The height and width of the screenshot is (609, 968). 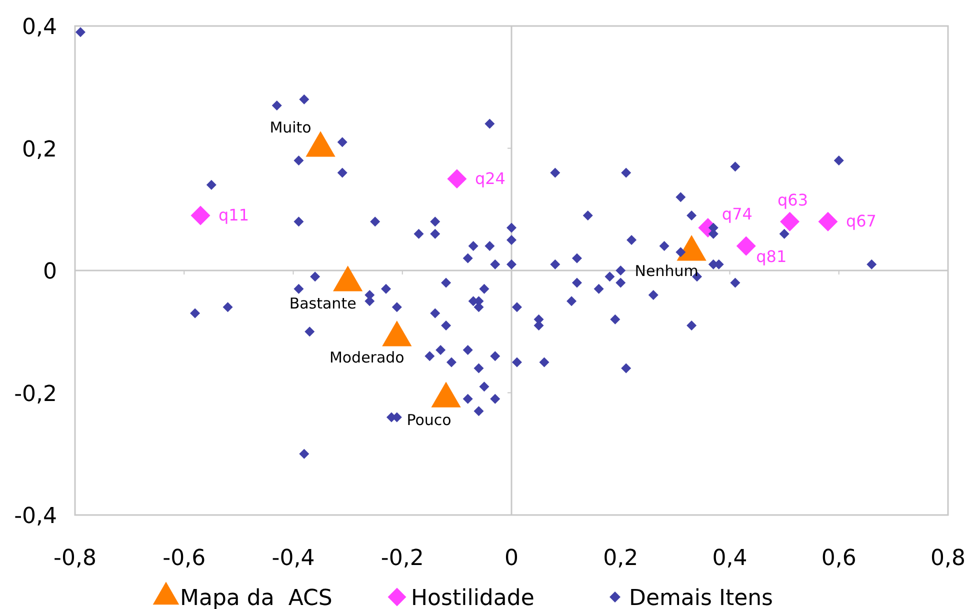 I want to click on annotation: q24, so click(x=490, y=178).